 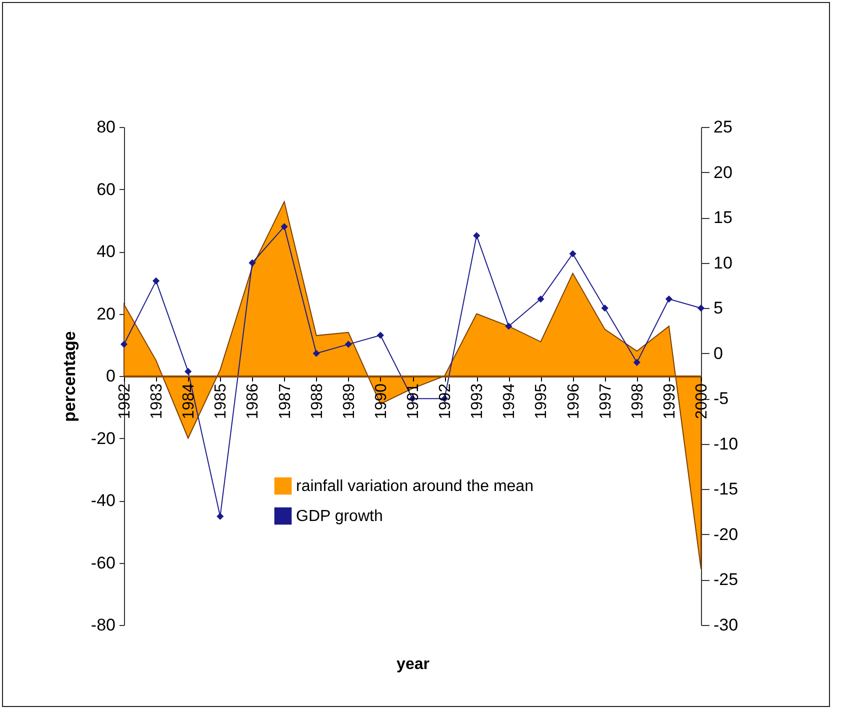 I want to click on x-tick-label: 1984, so click(x=189, y=401).